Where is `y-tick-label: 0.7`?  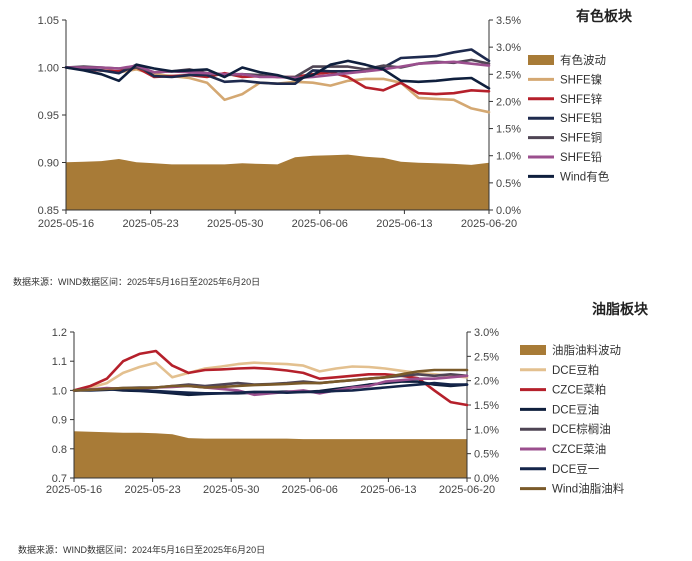 y-tick-label: 0.7 is located at coordinates (59, 479).